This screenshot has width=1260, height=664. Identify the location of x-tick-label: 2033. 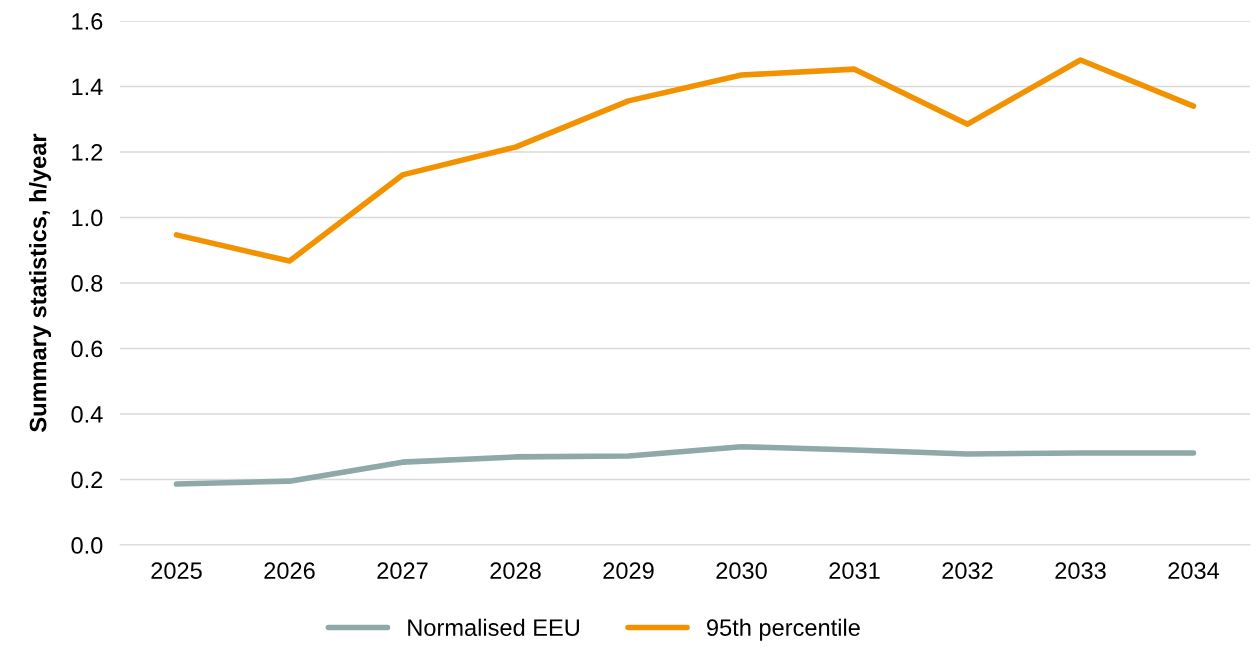
(1080, 571).